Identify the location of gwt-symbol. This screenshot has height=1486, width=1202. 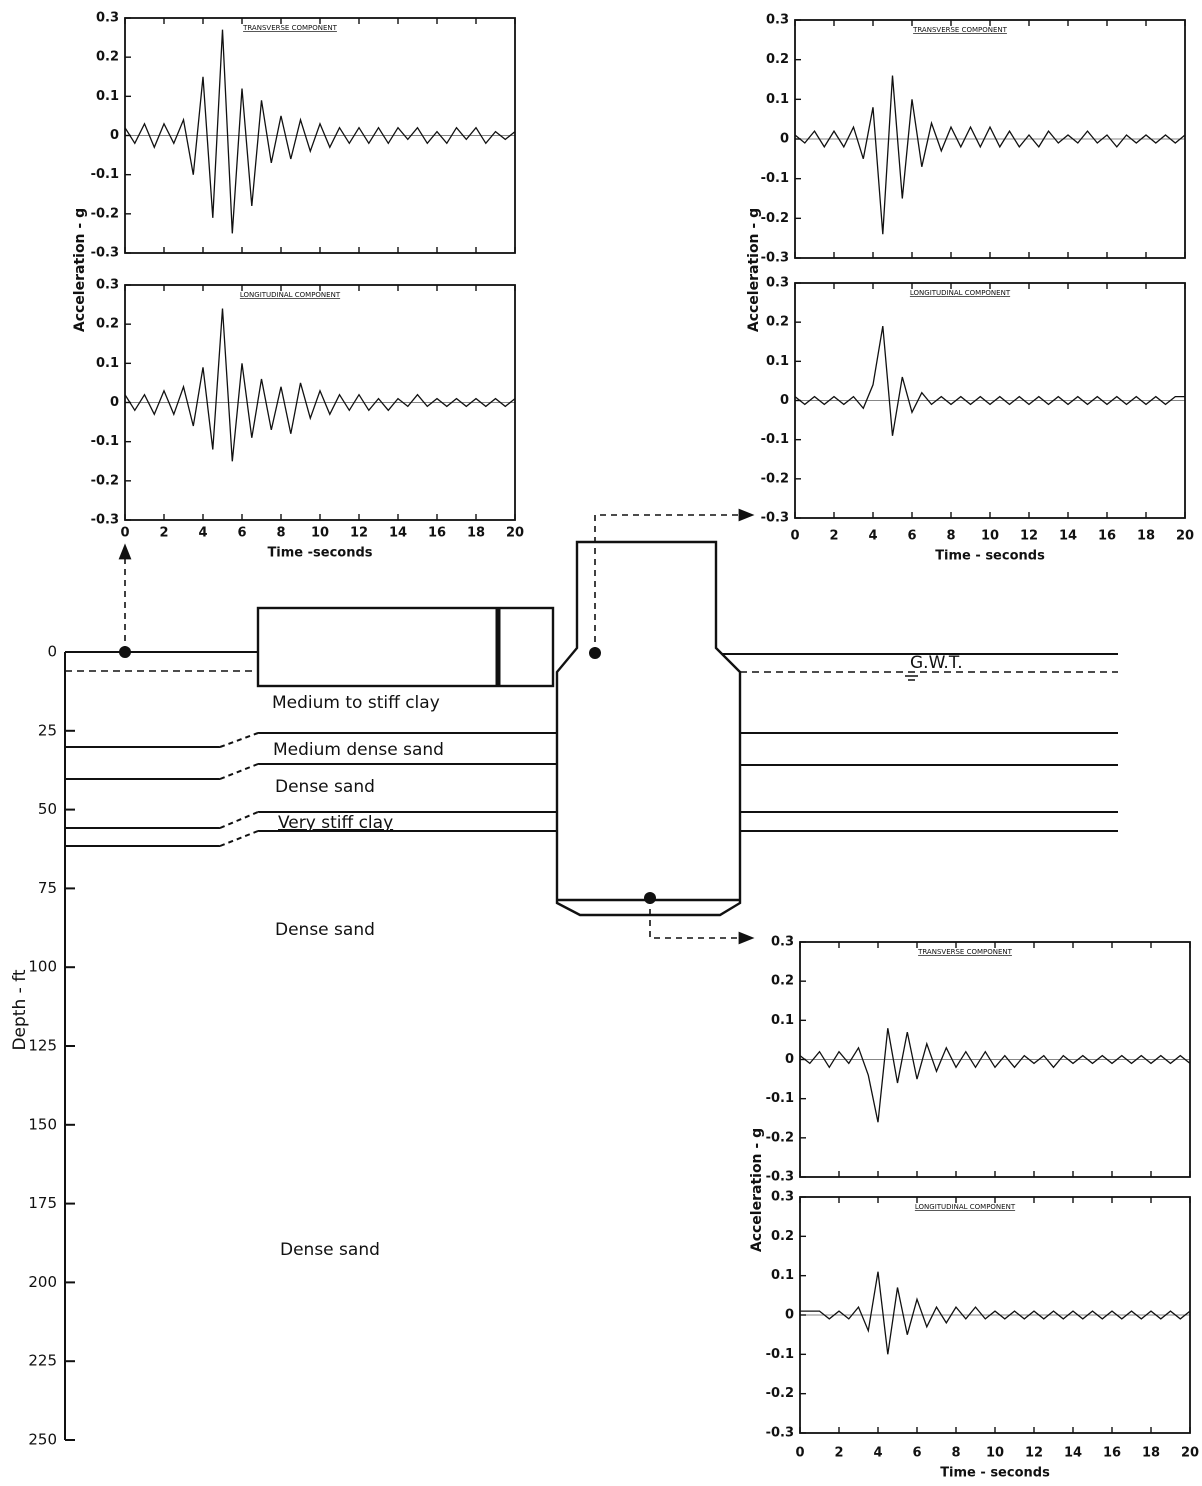
(911, 678).